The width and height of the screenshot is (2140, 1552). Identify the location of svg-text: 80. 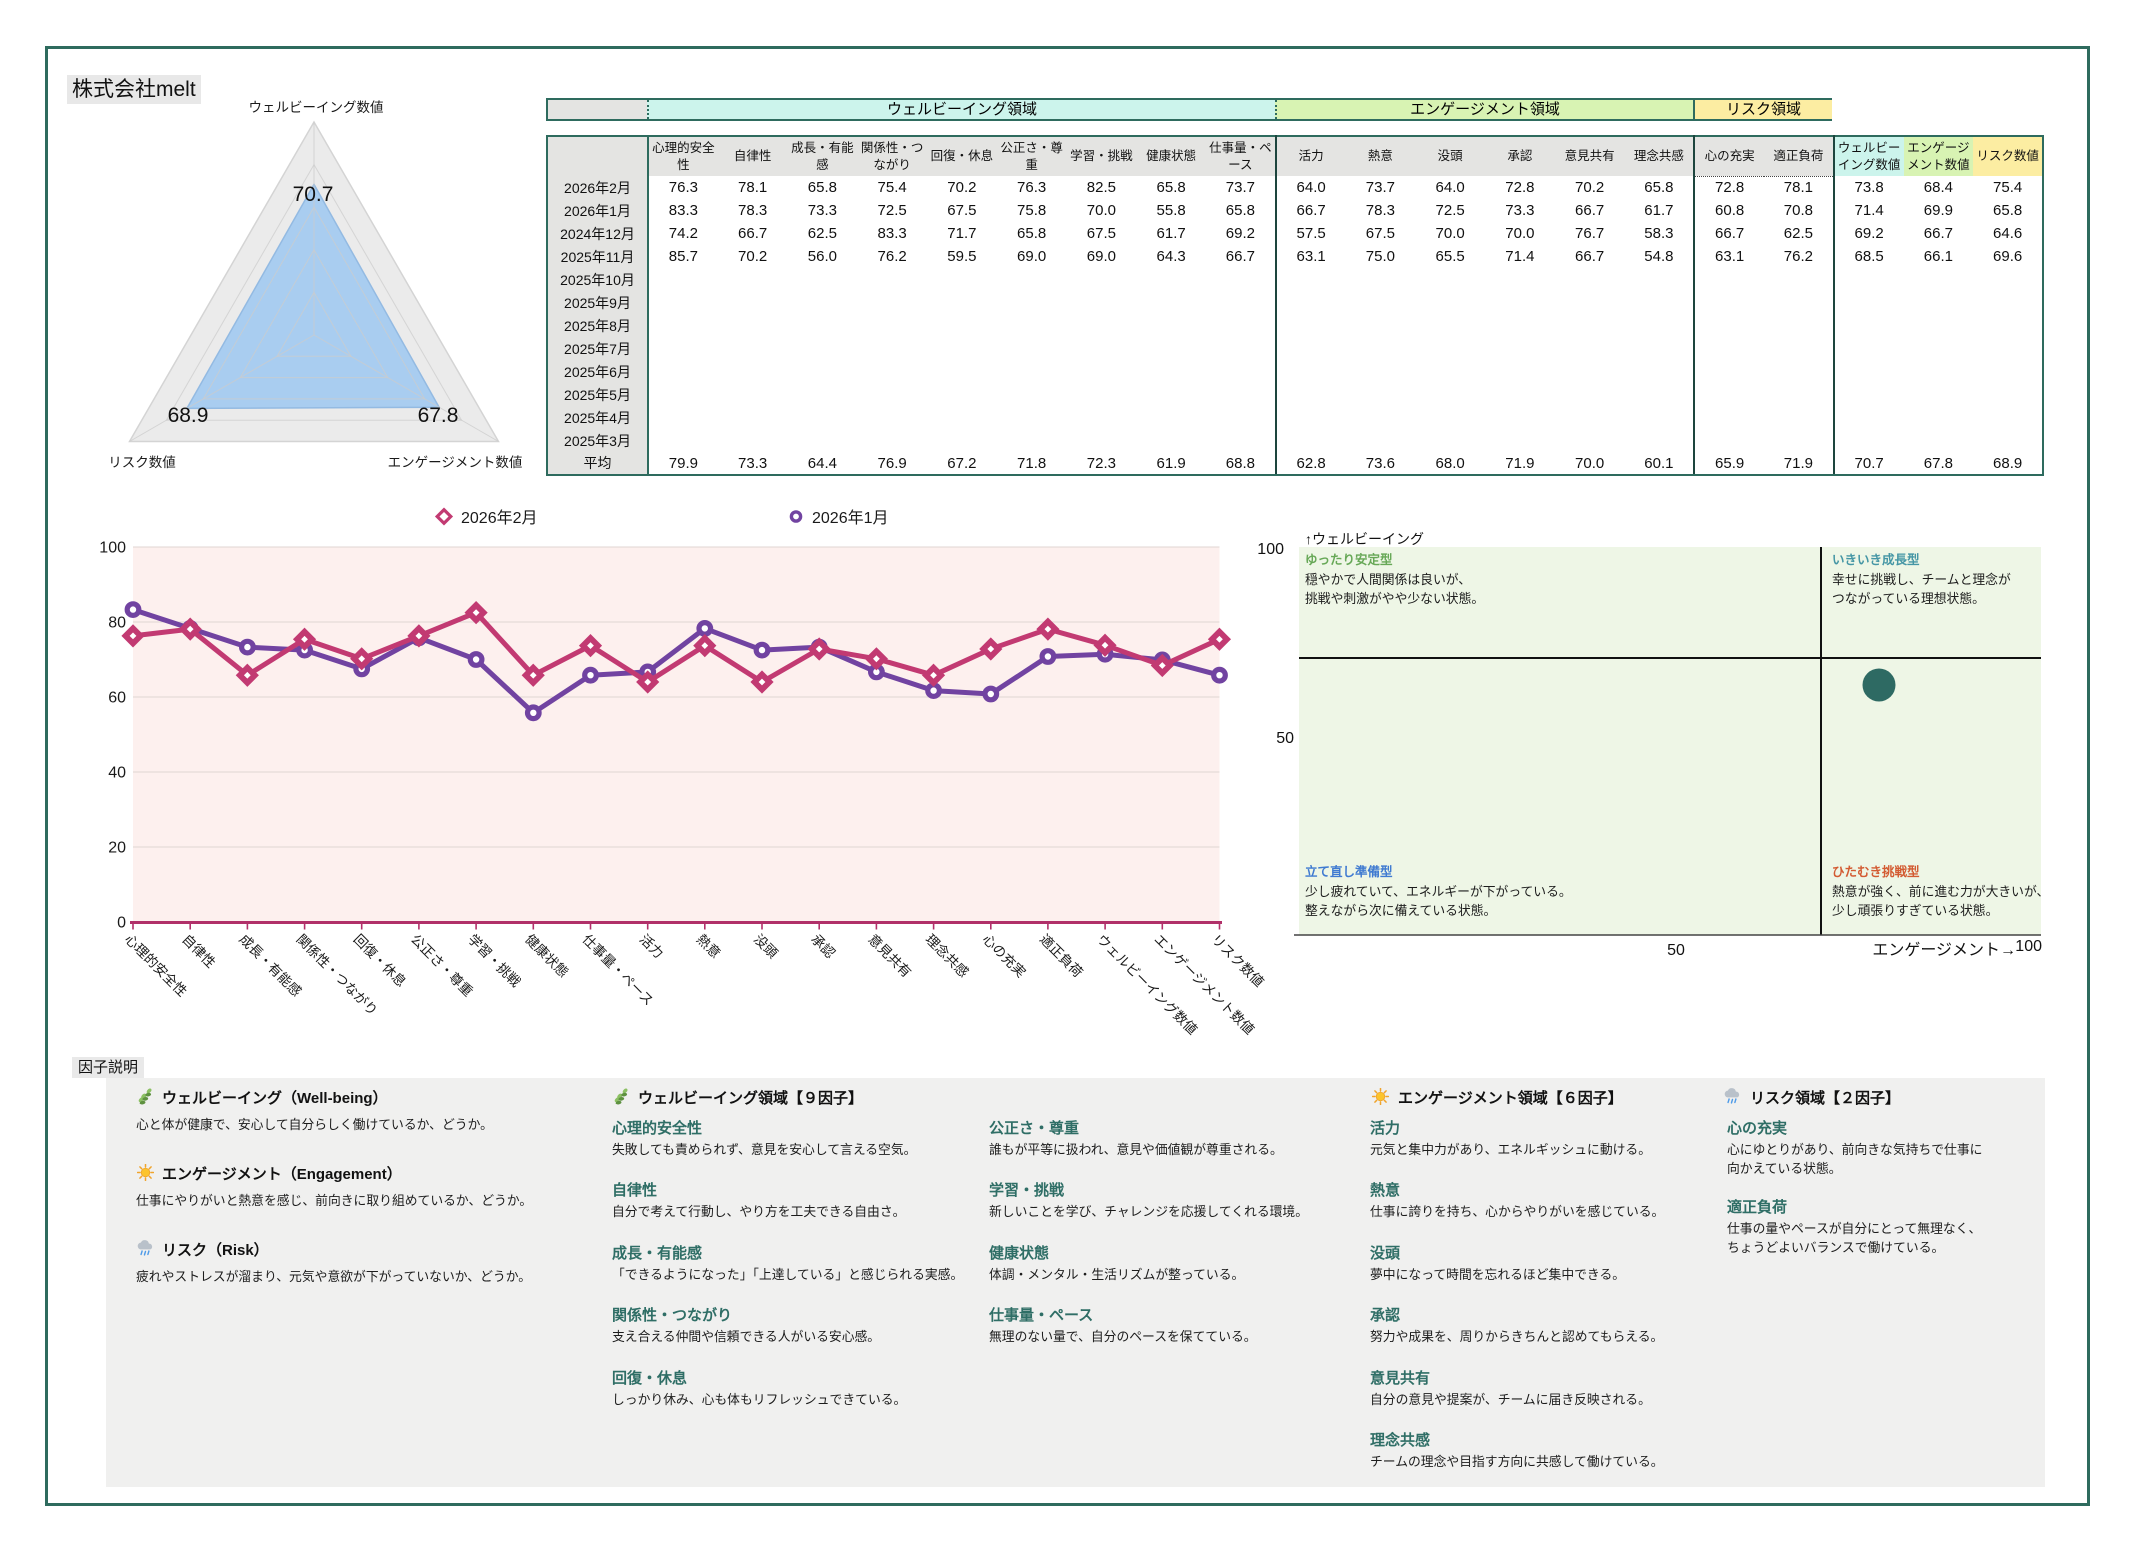
(117, 623).